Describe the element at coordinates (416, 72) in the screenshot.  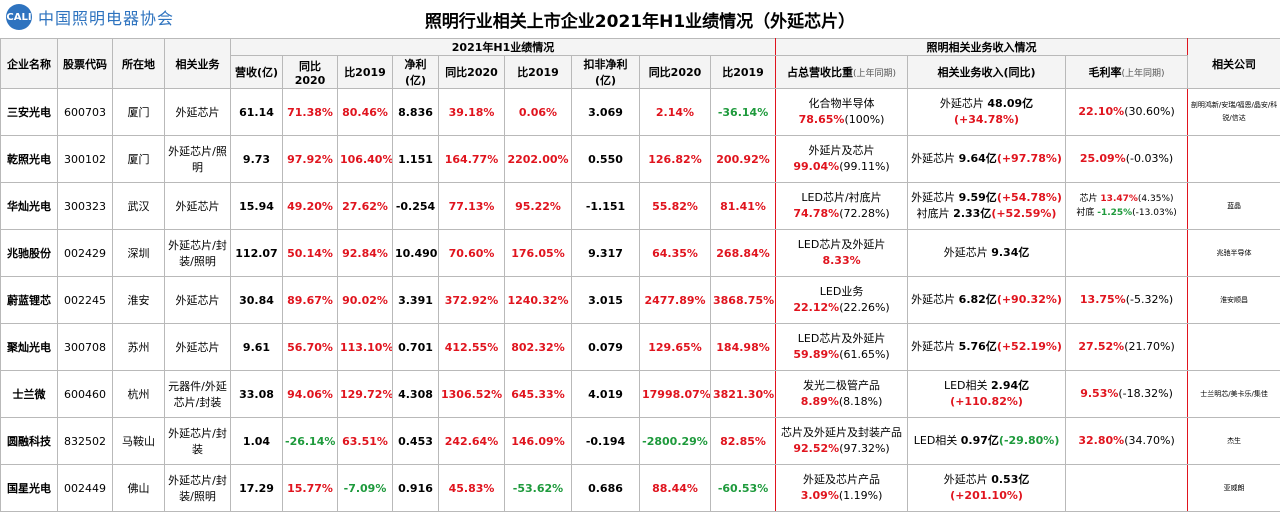
I see `col-net-profit: 净利(亿)` at that location.